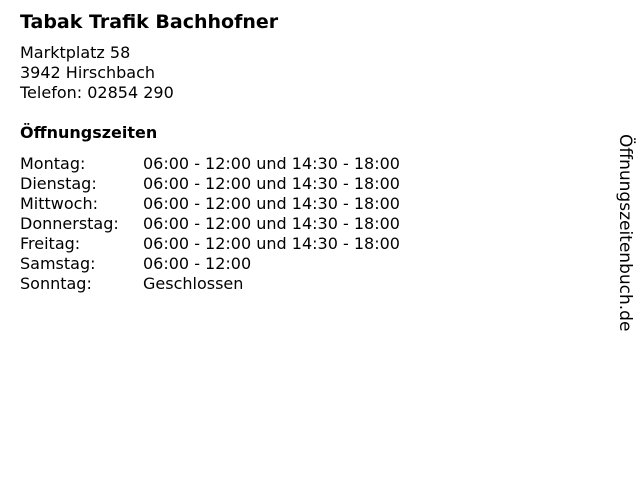 The height and width of the screenshot is (480, 640). Describe the element at coordinates (625, 233) in the screenshot. I see `site-watermark: Öffnungszeitenbuch.de` at that location.